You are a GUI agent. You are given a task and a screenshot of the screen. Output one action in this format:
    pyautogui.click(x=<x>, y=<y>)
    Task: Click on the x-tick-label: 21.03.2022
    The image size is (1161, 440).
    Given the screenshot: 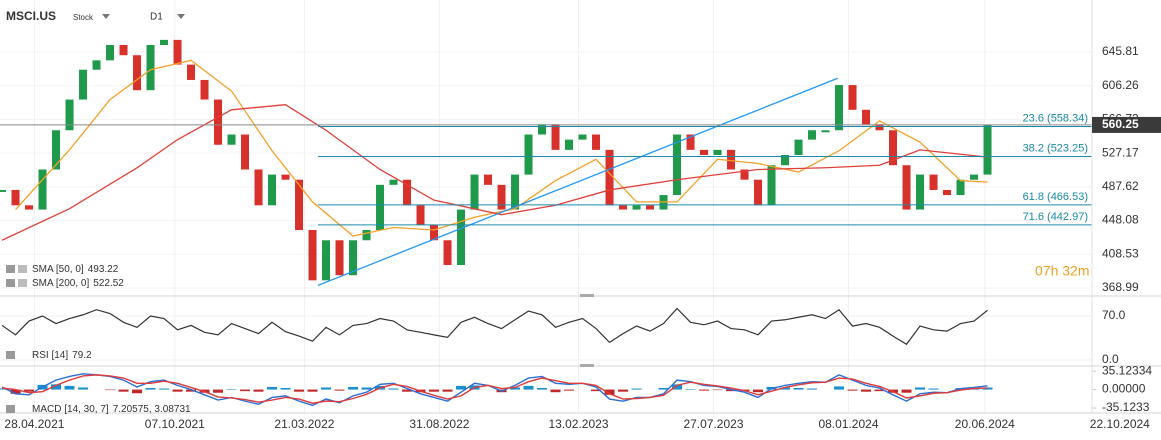 What is the action you would take?
    pyautogui.click(x=304, y=424)
    